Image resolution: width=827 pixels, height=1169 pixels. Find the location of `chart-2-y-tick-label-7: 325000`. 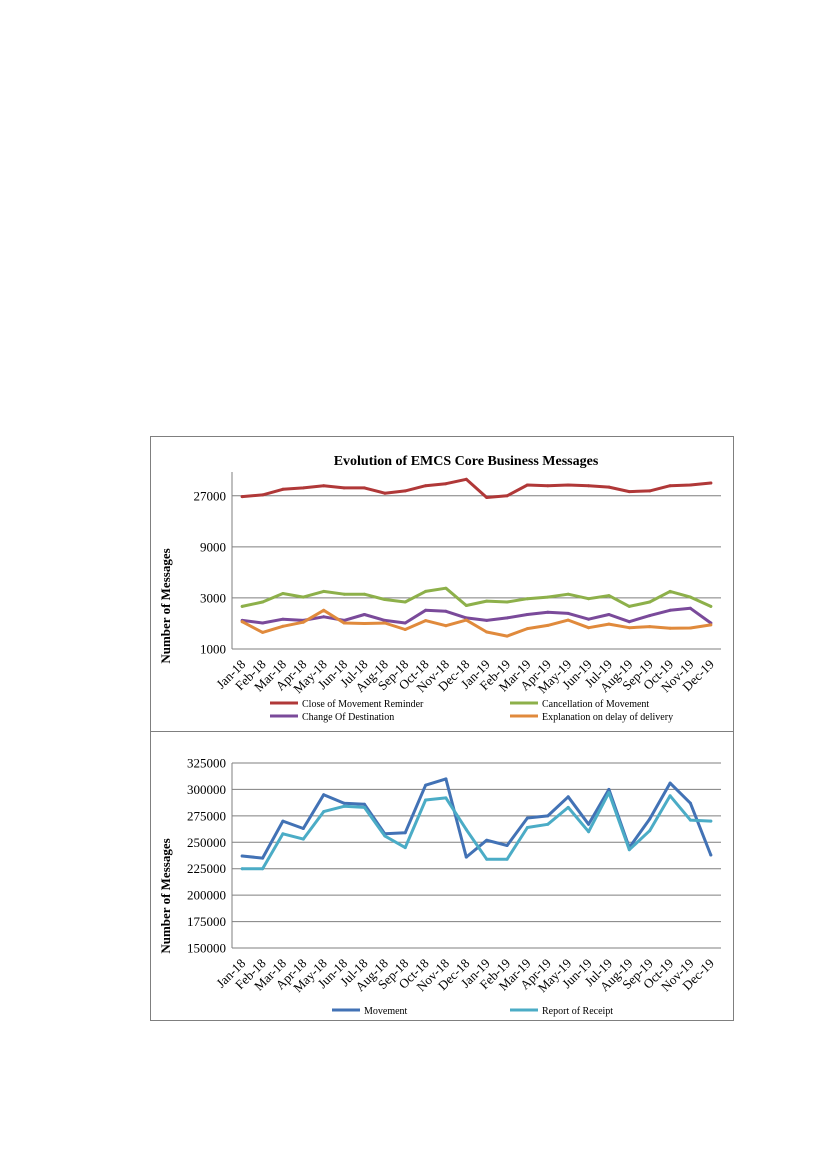

chart-2-y-tick-label-7: 325000 is located at coordinates (206, 763).